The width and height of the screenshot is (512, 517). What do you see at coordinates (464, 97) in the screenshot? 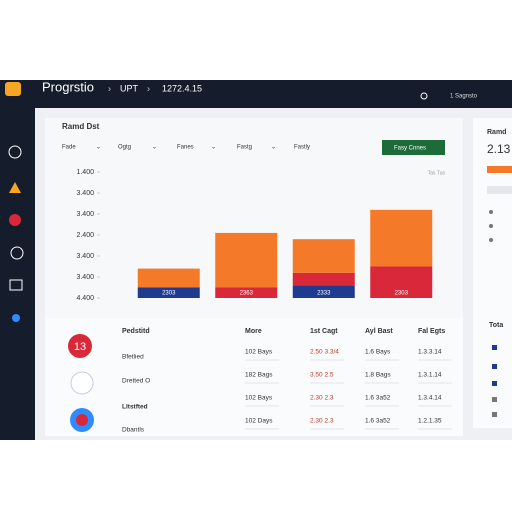
I see `user: 1 Sagnsto` at bounding box center [464, 97].